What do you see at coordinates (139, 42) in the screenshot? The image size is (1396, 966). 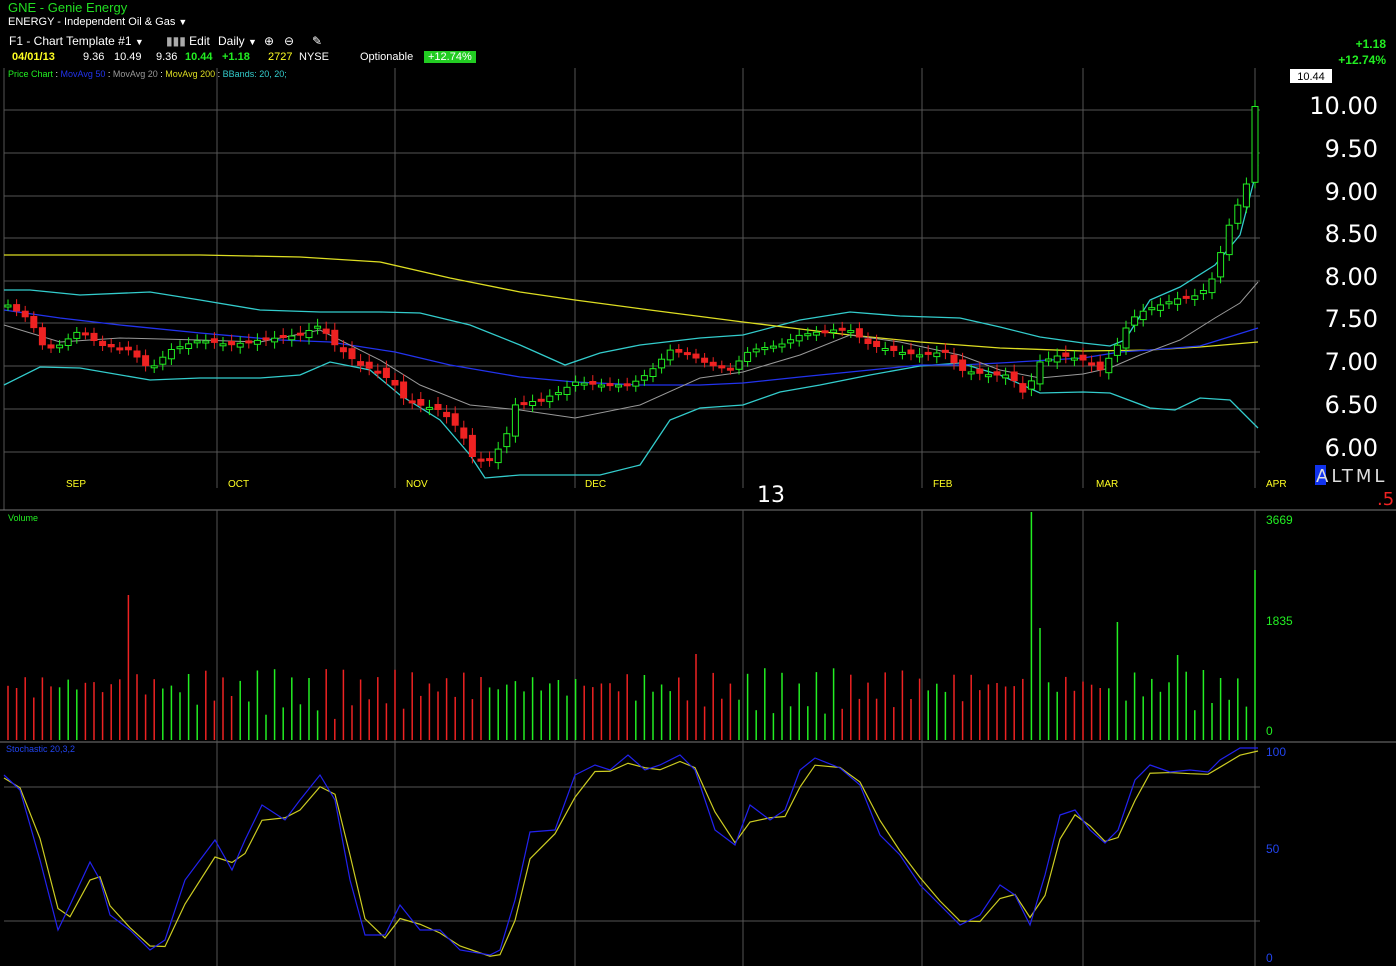 I see `template-chevron-down-icon: ▼` at bounding box center [139, 42].